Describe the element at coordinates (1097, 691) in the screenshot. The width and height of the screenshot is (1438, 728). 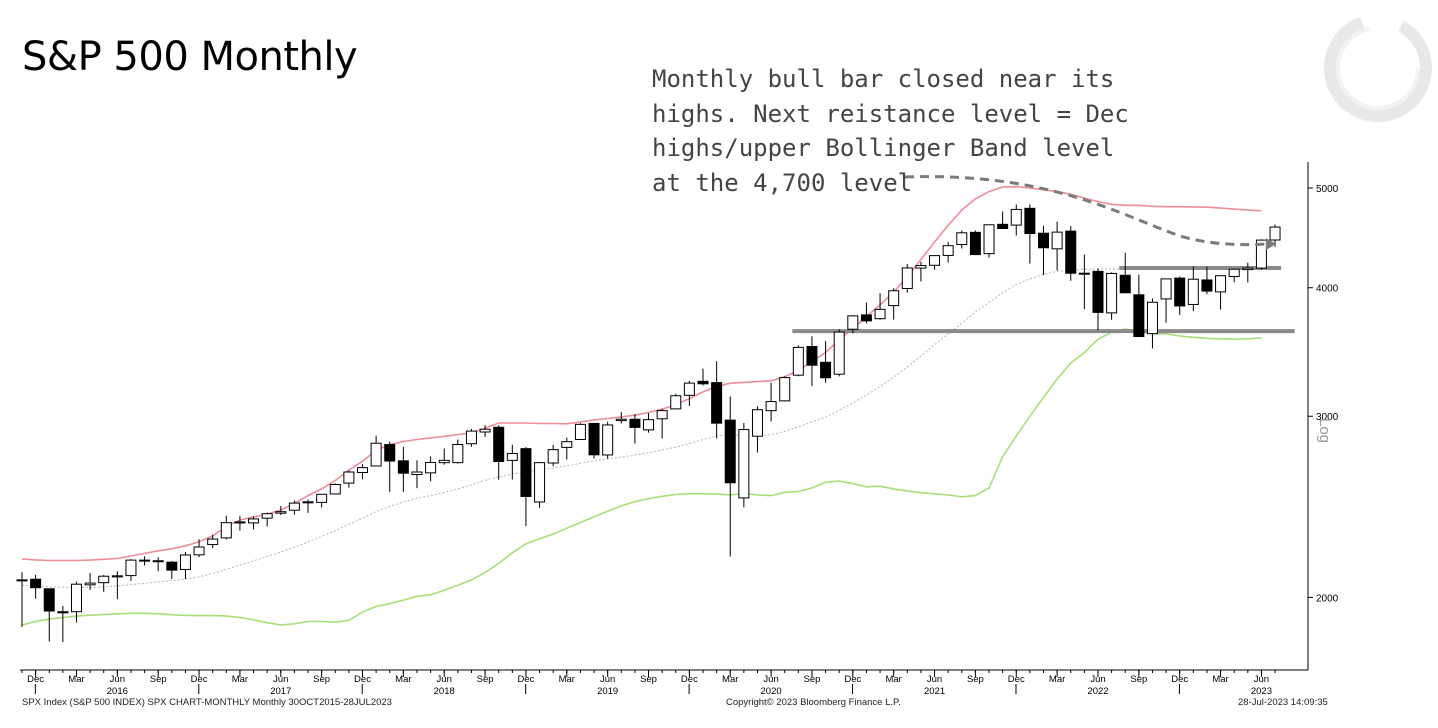
I see `year-label: 2022` at that location.